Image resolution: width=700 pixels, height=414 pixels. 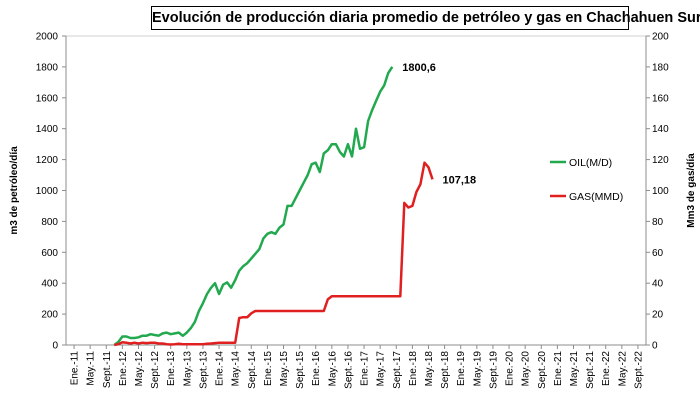 What do you see at coordinates (284, 369) in the screenshot?
I see `x-tick-label: May.-15` at bounding box center [284, 369].